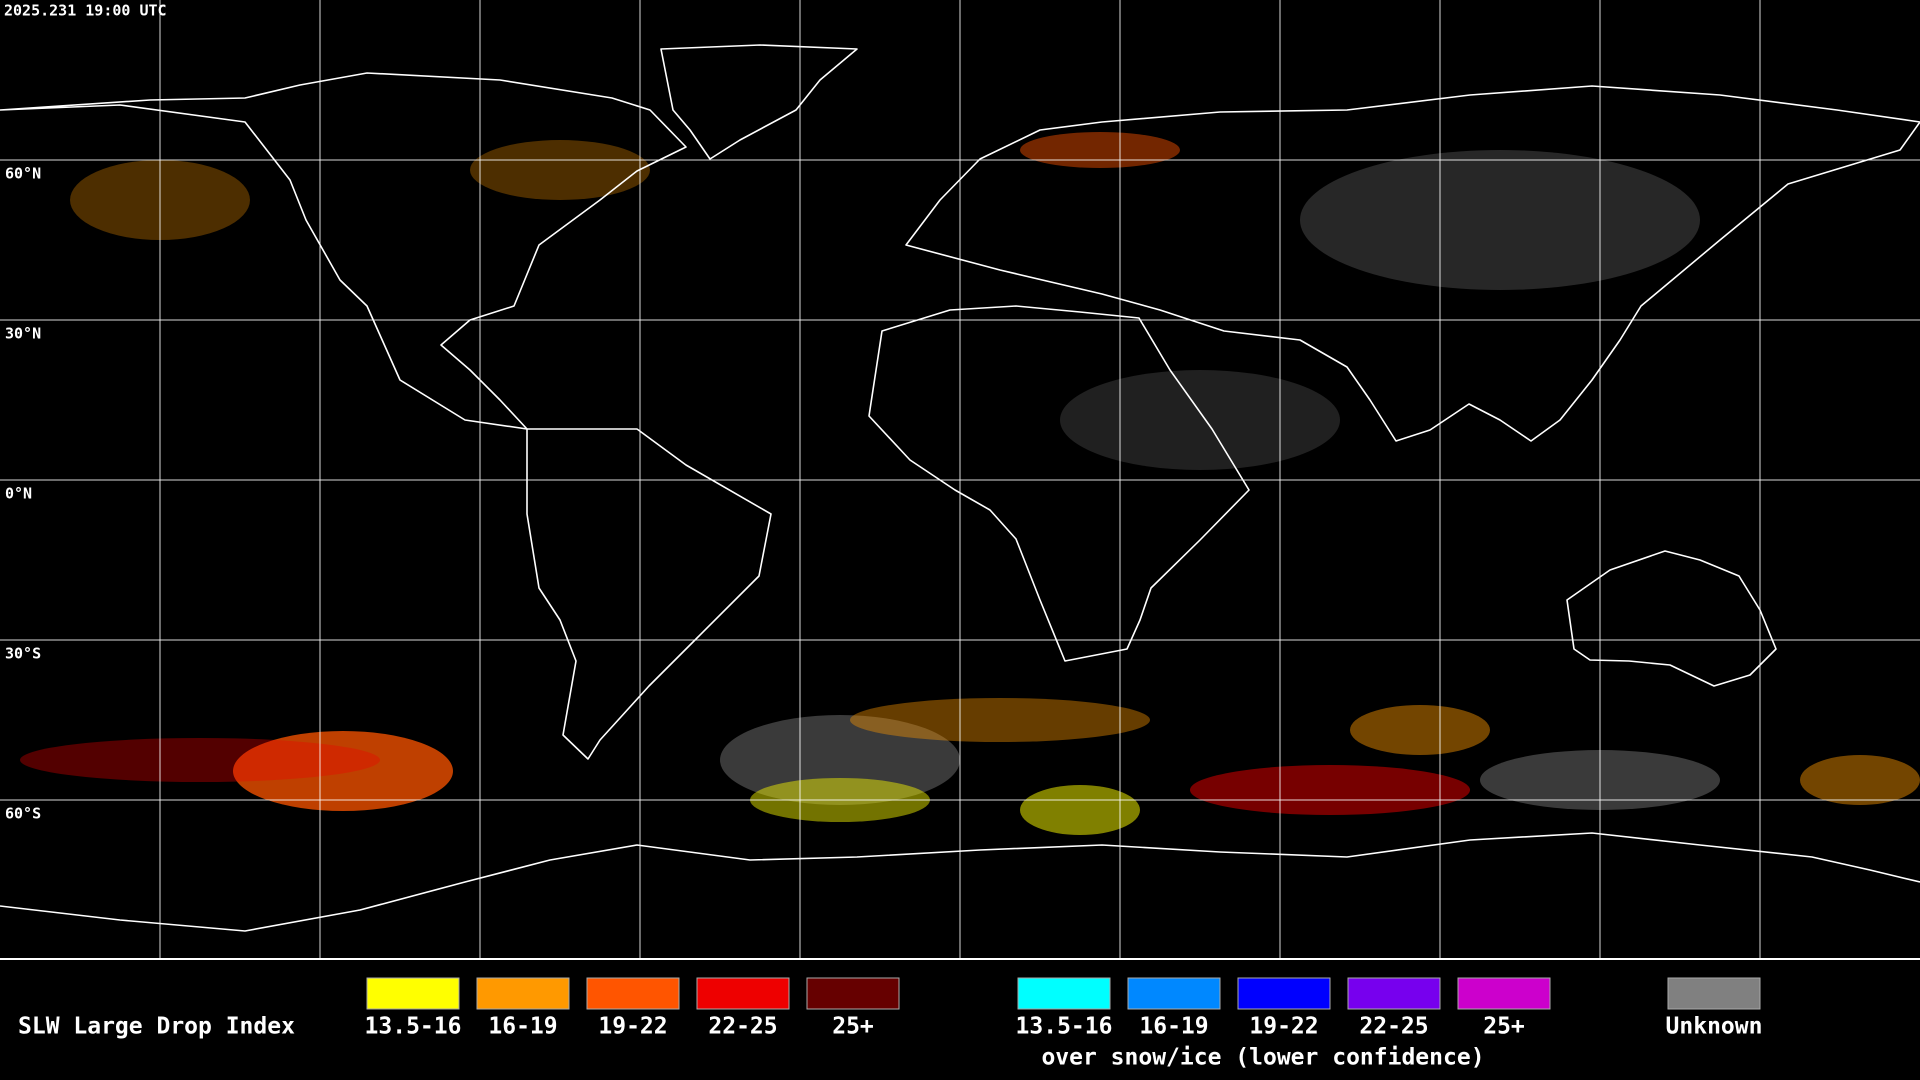 The height and width of the screenshot is (1080, 1920). What do you see at coordinates (1714, 1027) in the screenshot?
I see `legend-label: Unknown` at bounding box center [1714, 1027].